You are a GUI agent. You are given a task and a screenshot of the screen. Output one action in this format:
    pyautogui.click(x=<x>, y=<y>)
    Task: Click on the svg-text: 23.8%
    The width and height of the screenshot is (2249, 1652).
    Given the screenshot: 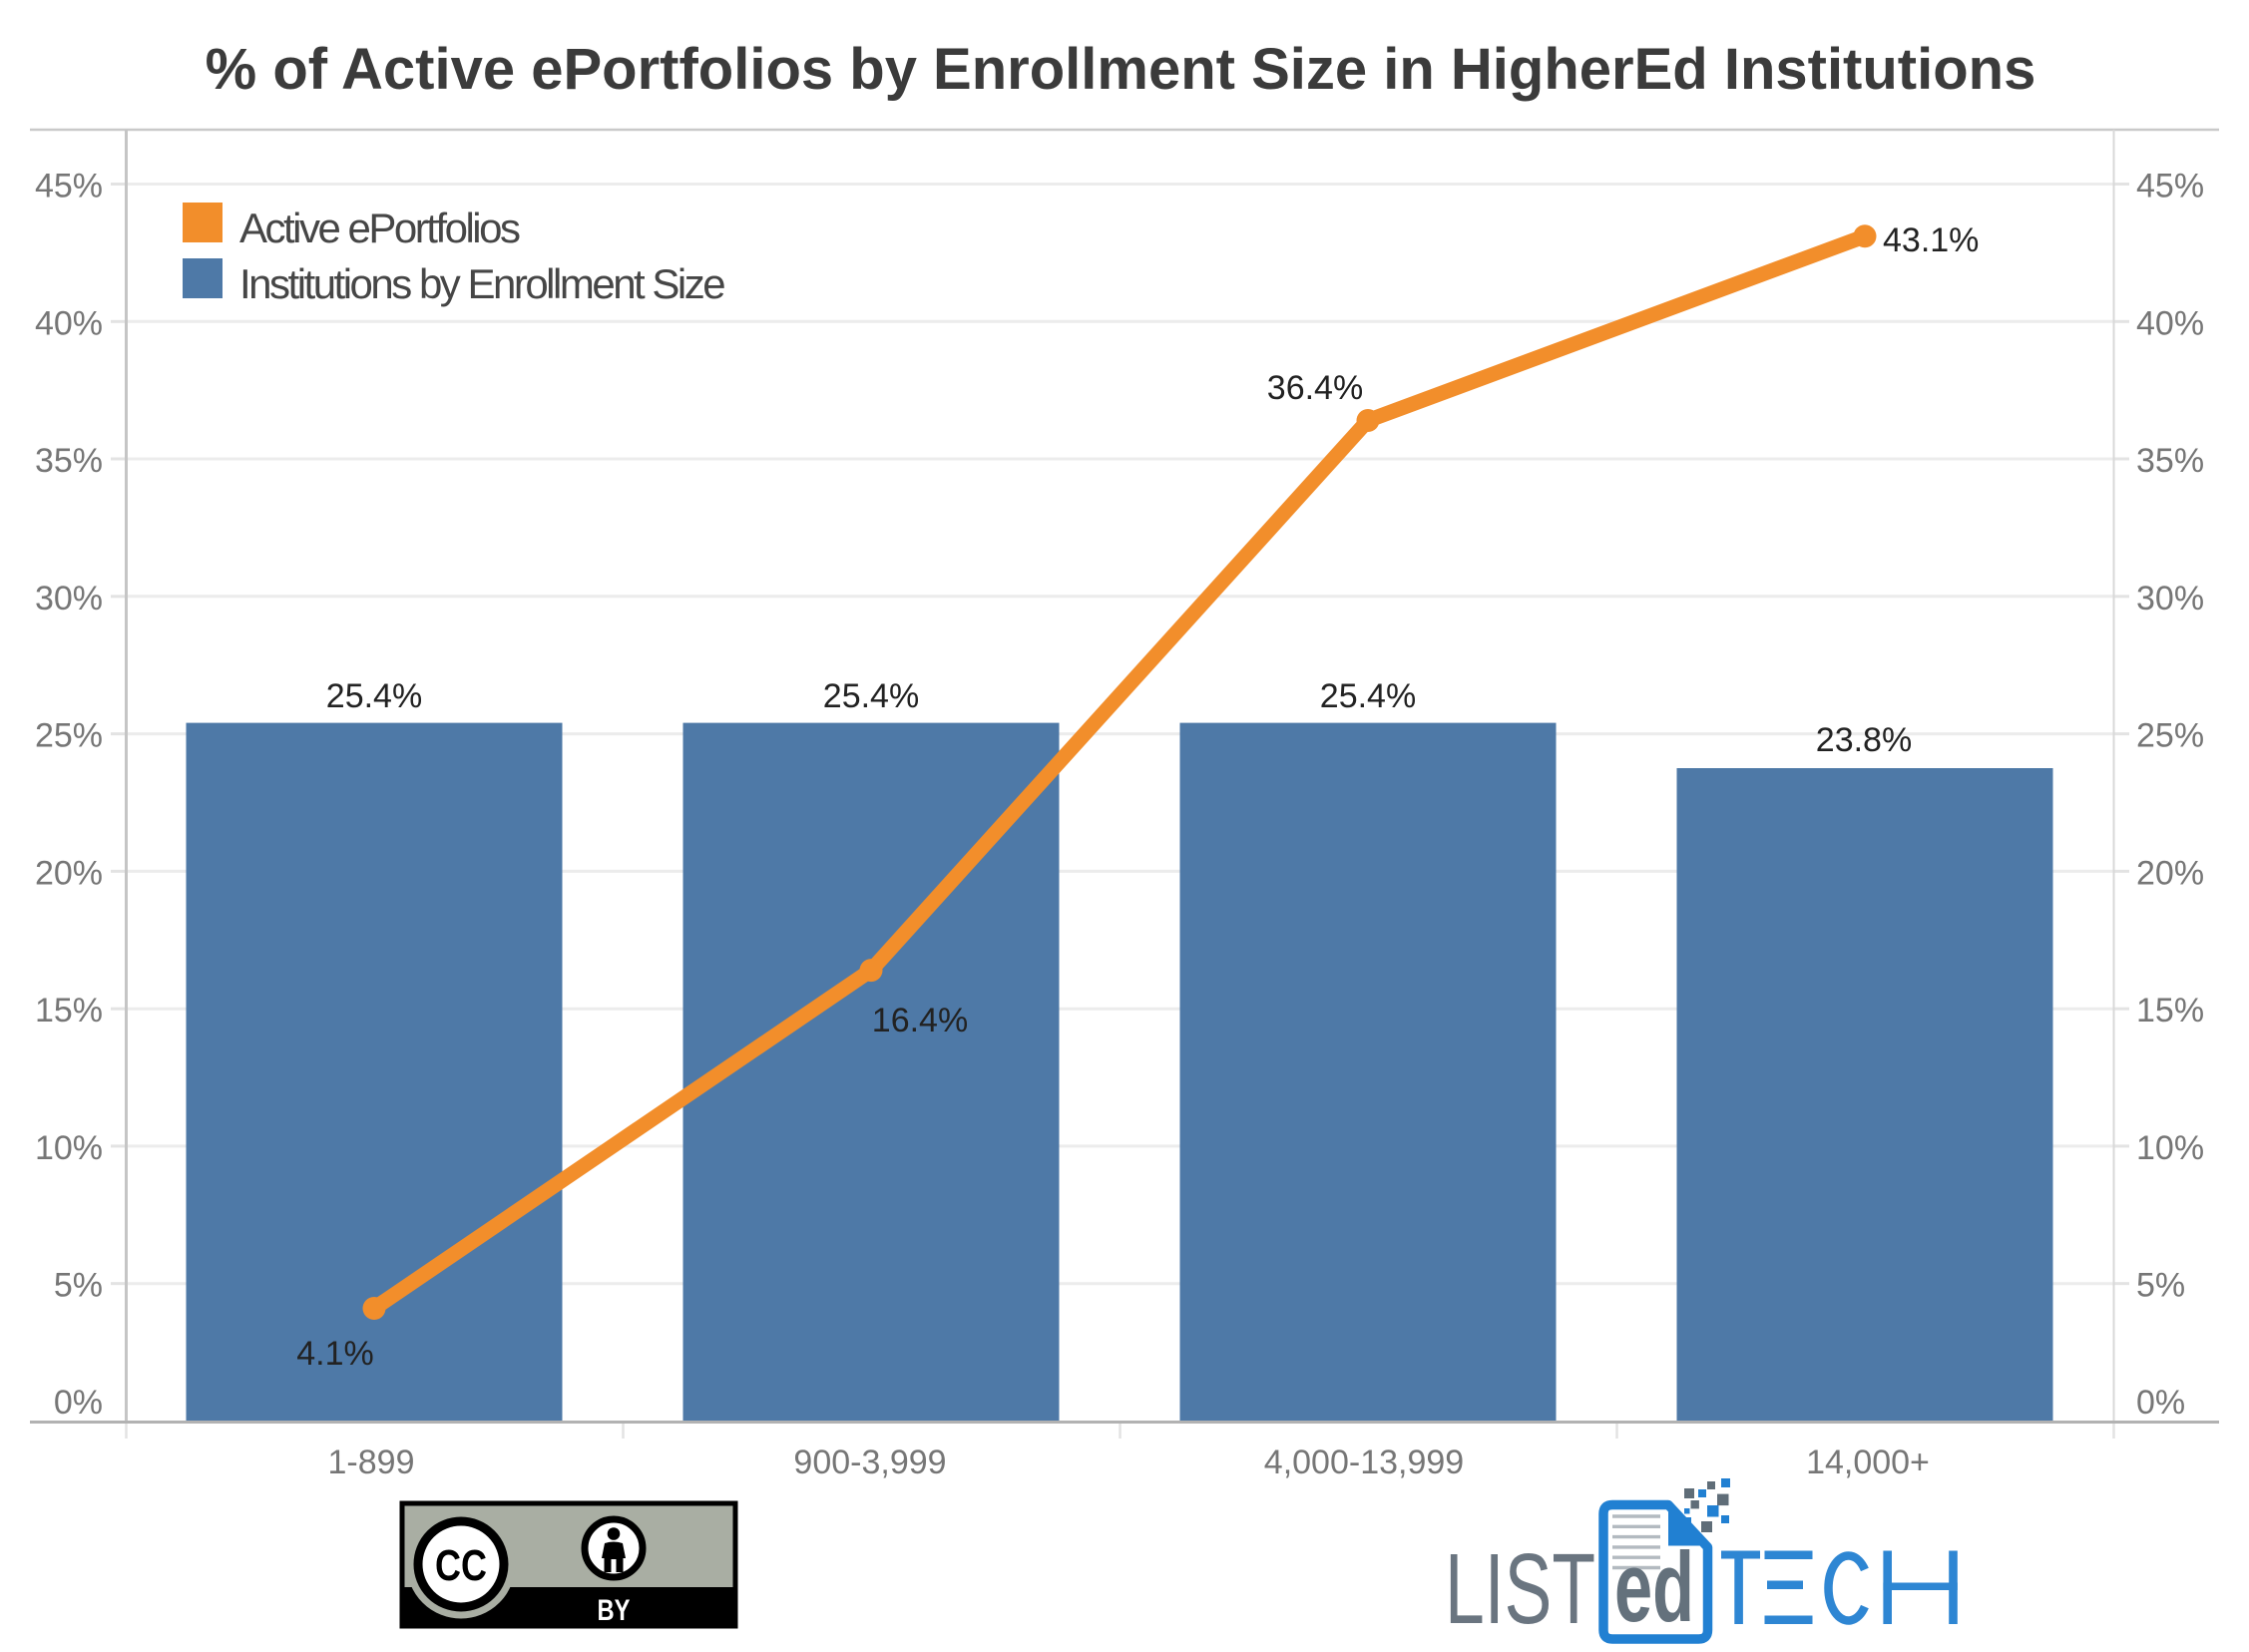 What is the action you would take?
    pyautogui.click(x=1864, y=740)
    